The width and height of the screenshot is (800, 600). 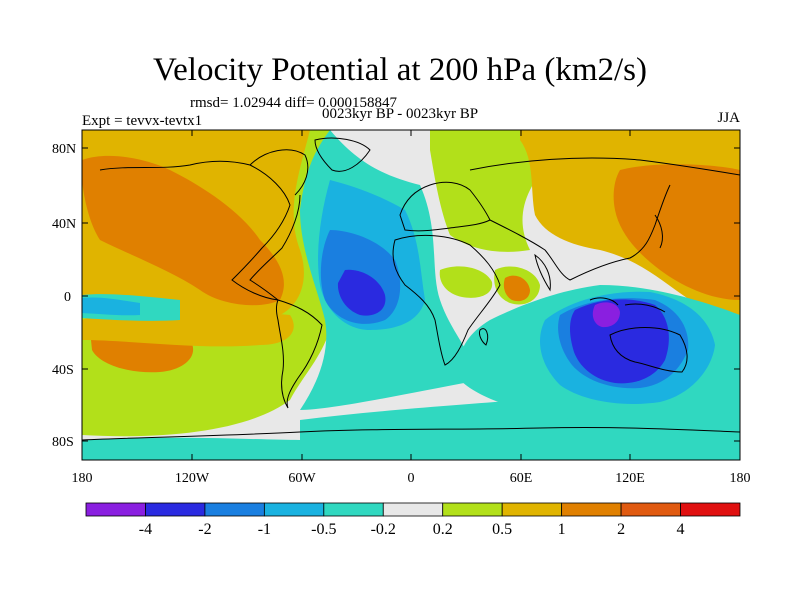 What do you see at coordinates (383, 529) in the screenshot?
I see `colorbar-label: -0.2` at bounding box center [383, 529].